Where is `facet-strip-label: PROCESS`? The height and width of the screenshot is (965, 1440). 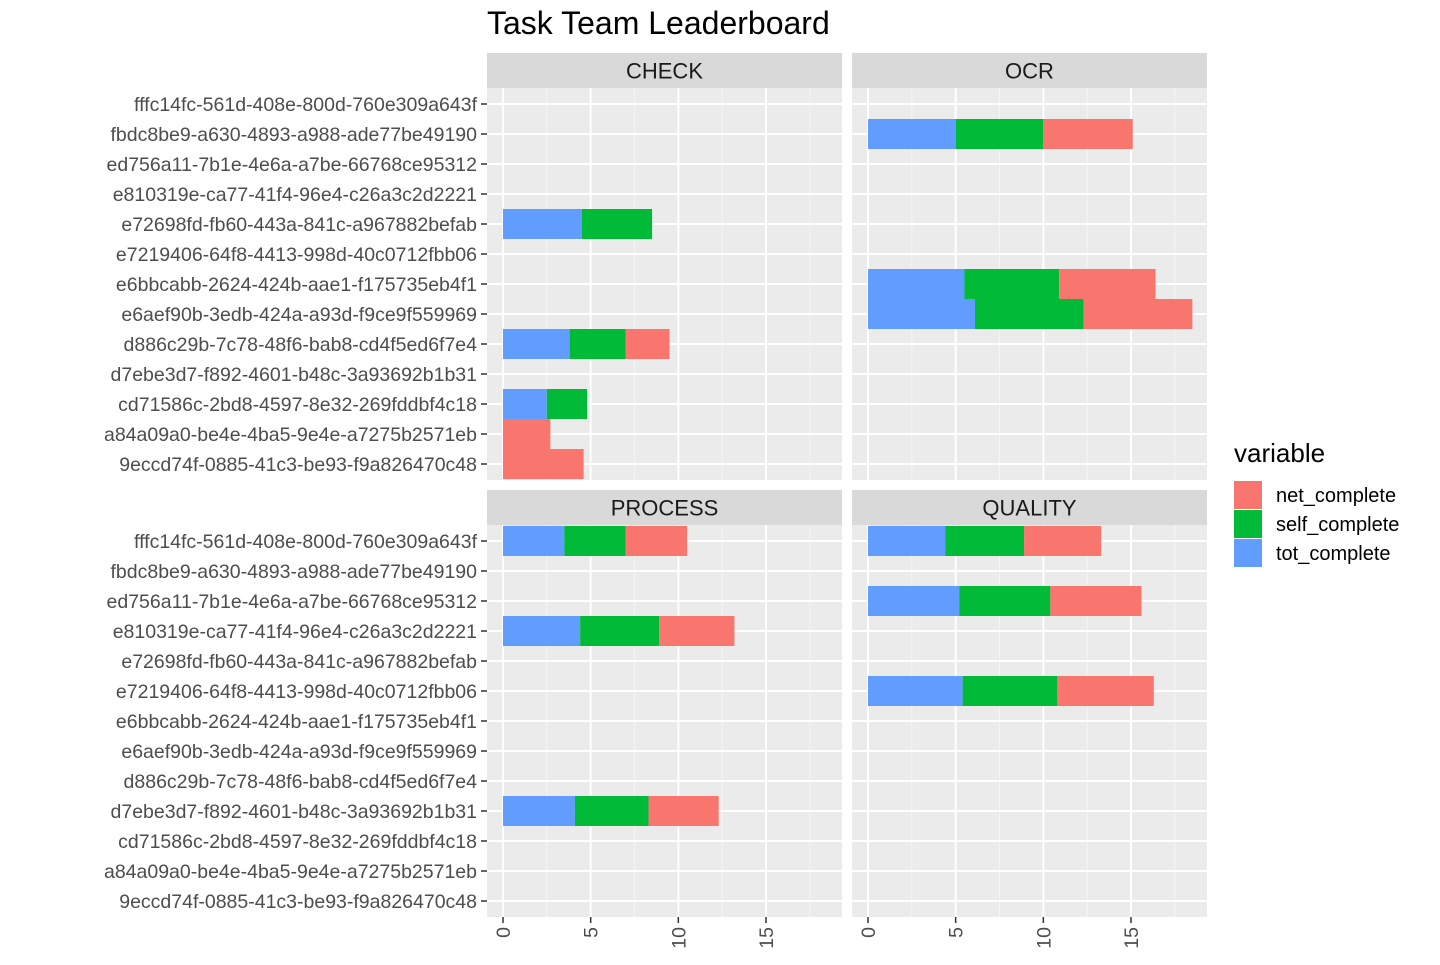
facet-strip-label: PROCESS is located at coordinates (665, 508).